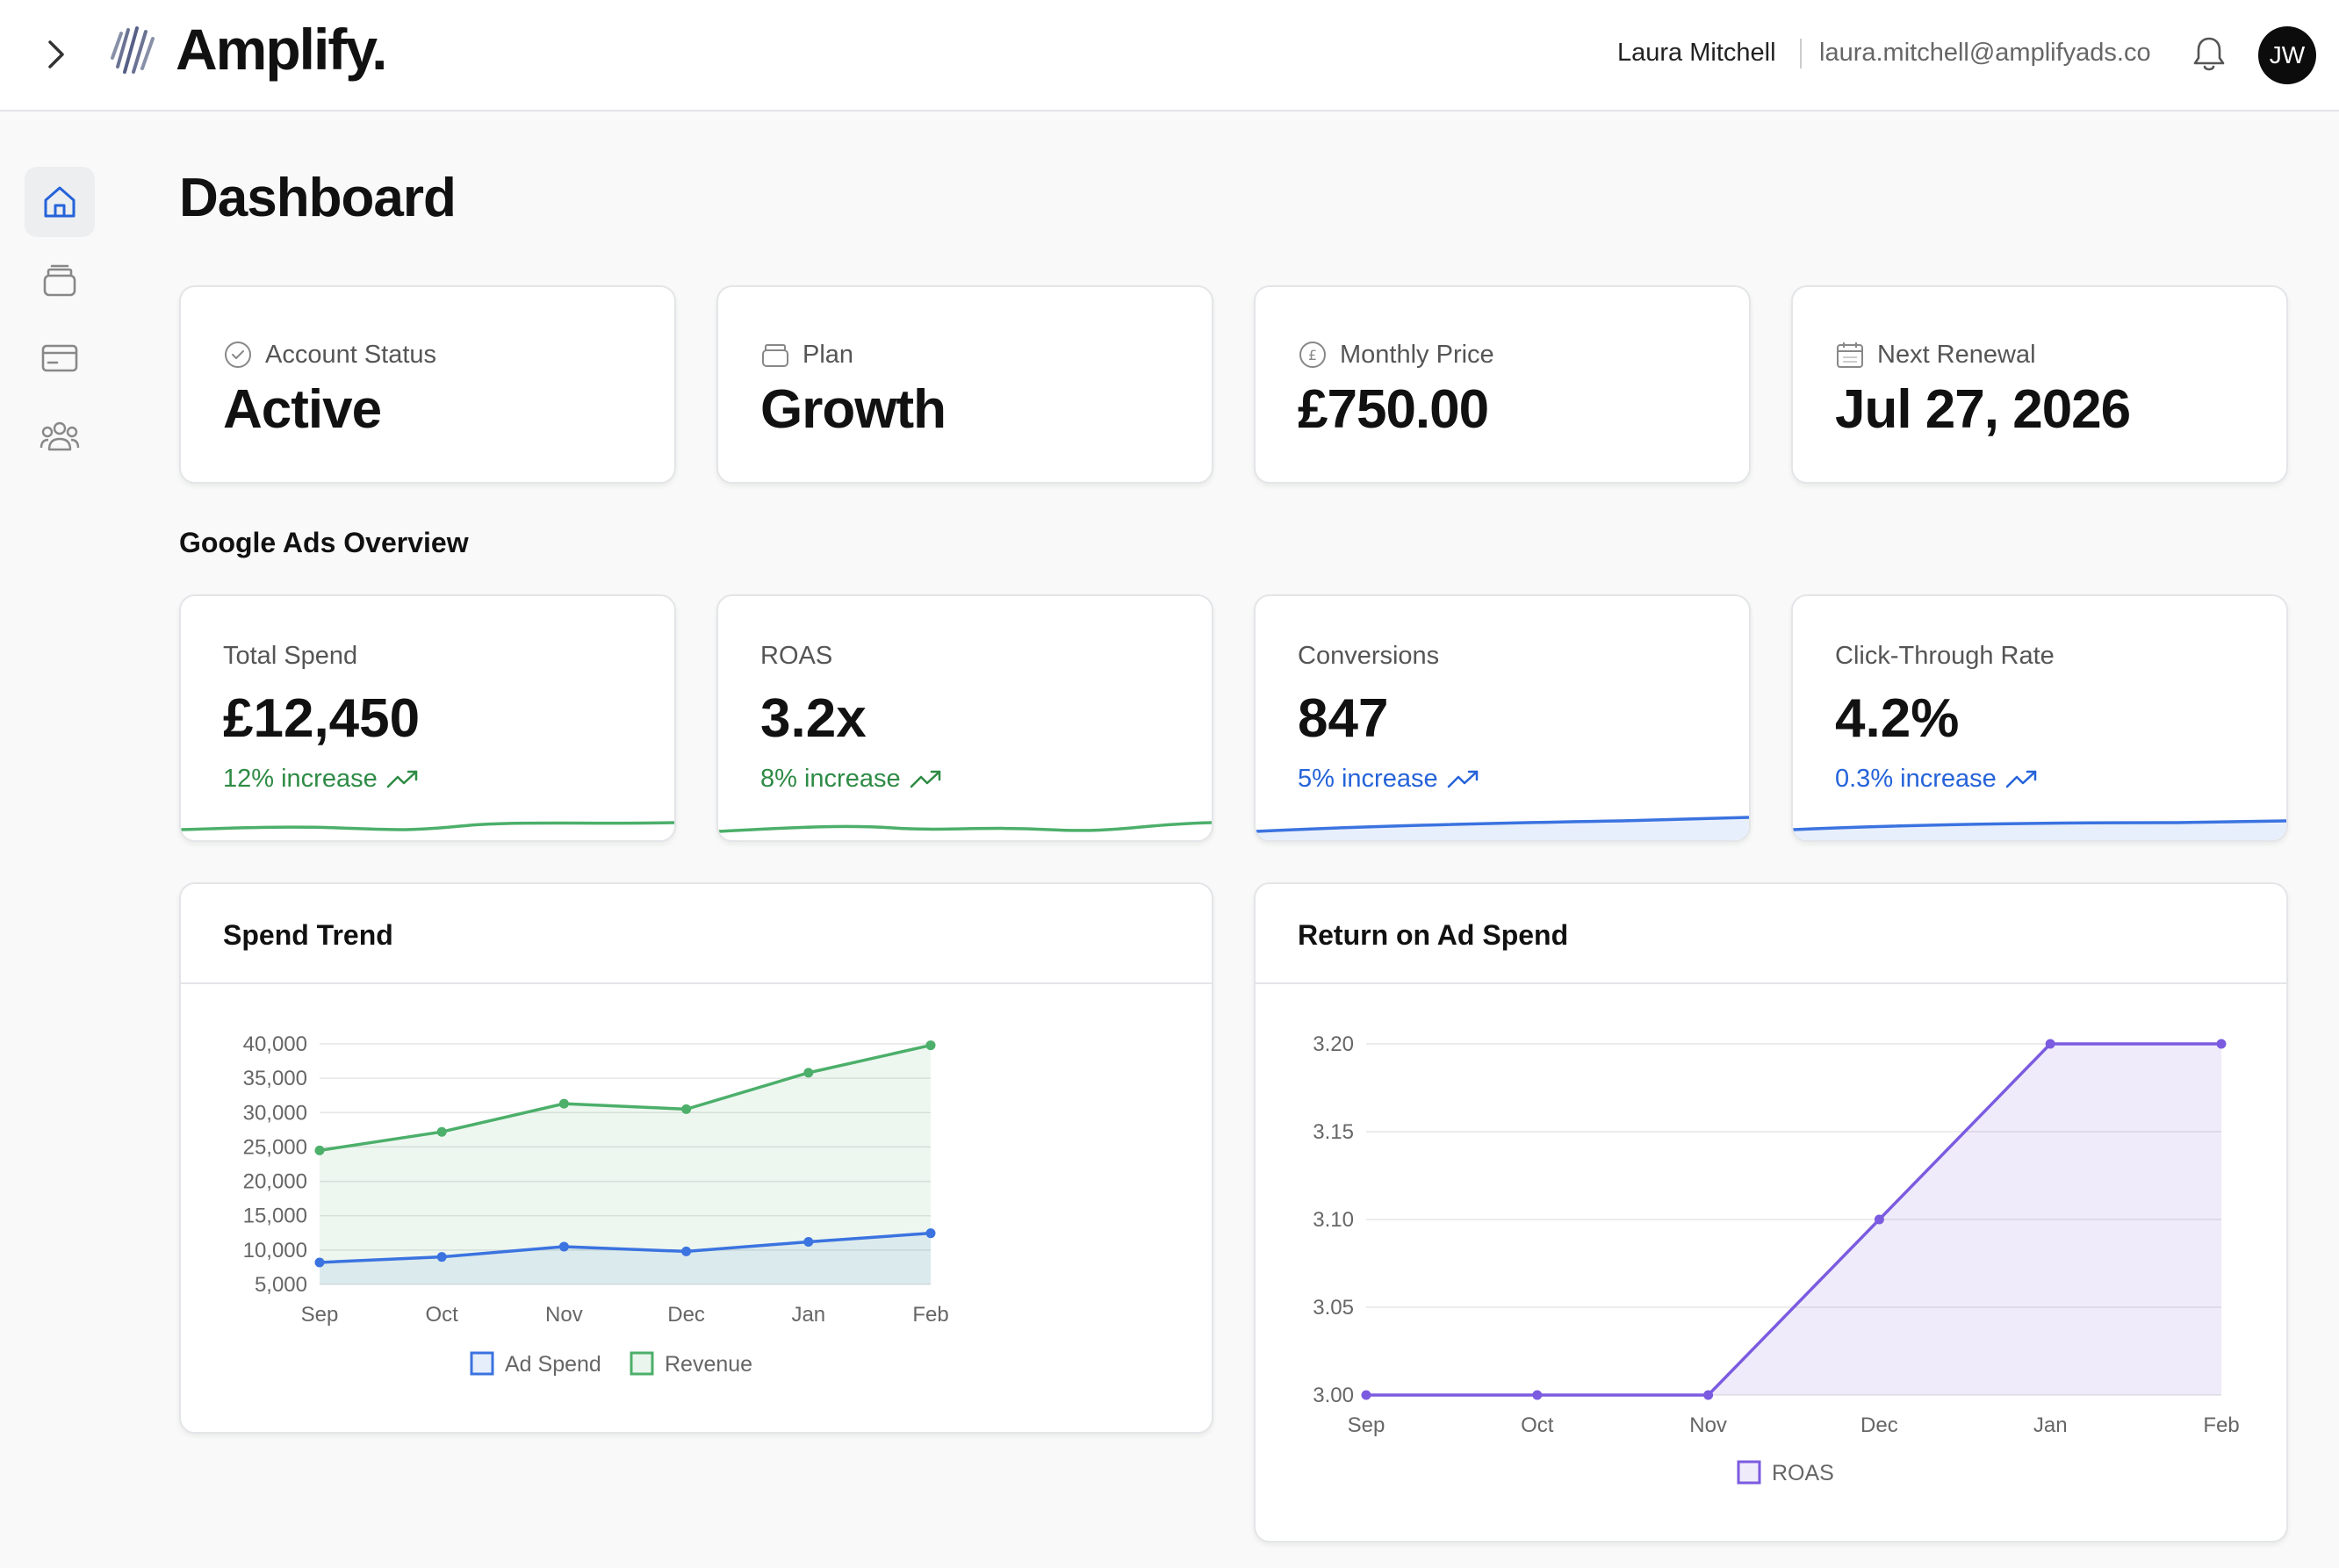  What do you see at coordinates (1803, 1473) in the screenshot?
I see `legend-label: ROAS` at bounding box center [1803, 1473].